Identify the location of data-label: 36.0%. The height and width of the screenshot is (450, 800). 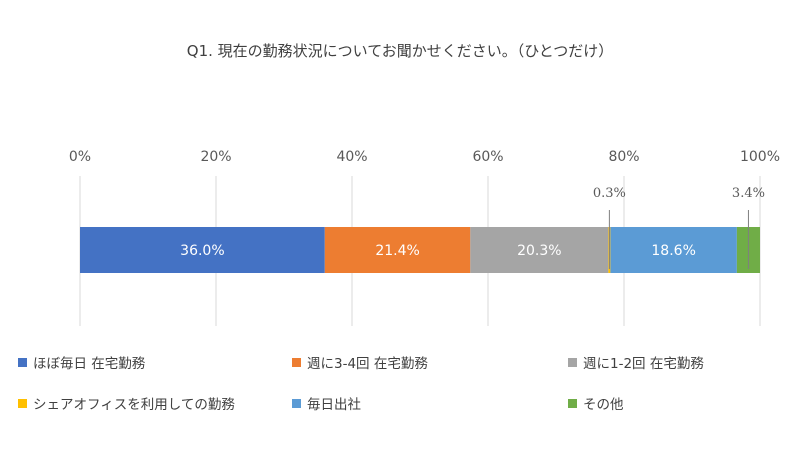
(202, 251).